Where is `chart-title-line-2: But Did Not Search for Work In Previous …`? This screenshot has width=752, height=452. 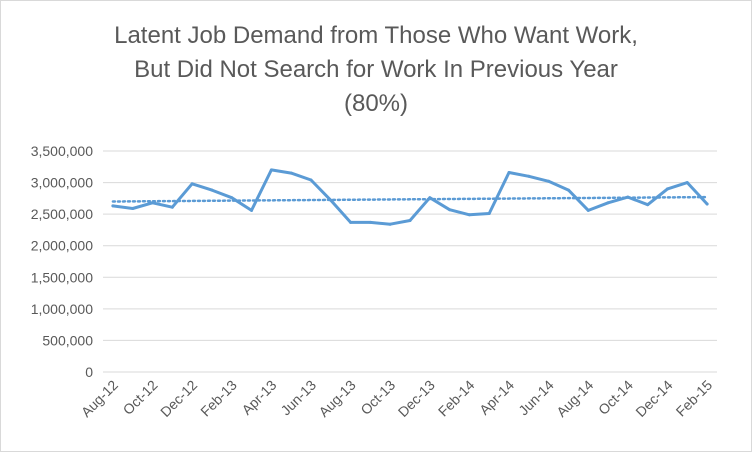 chart-title-line-2: But Did Not Search for Work In Previous … is located at coordinates (376, 69).